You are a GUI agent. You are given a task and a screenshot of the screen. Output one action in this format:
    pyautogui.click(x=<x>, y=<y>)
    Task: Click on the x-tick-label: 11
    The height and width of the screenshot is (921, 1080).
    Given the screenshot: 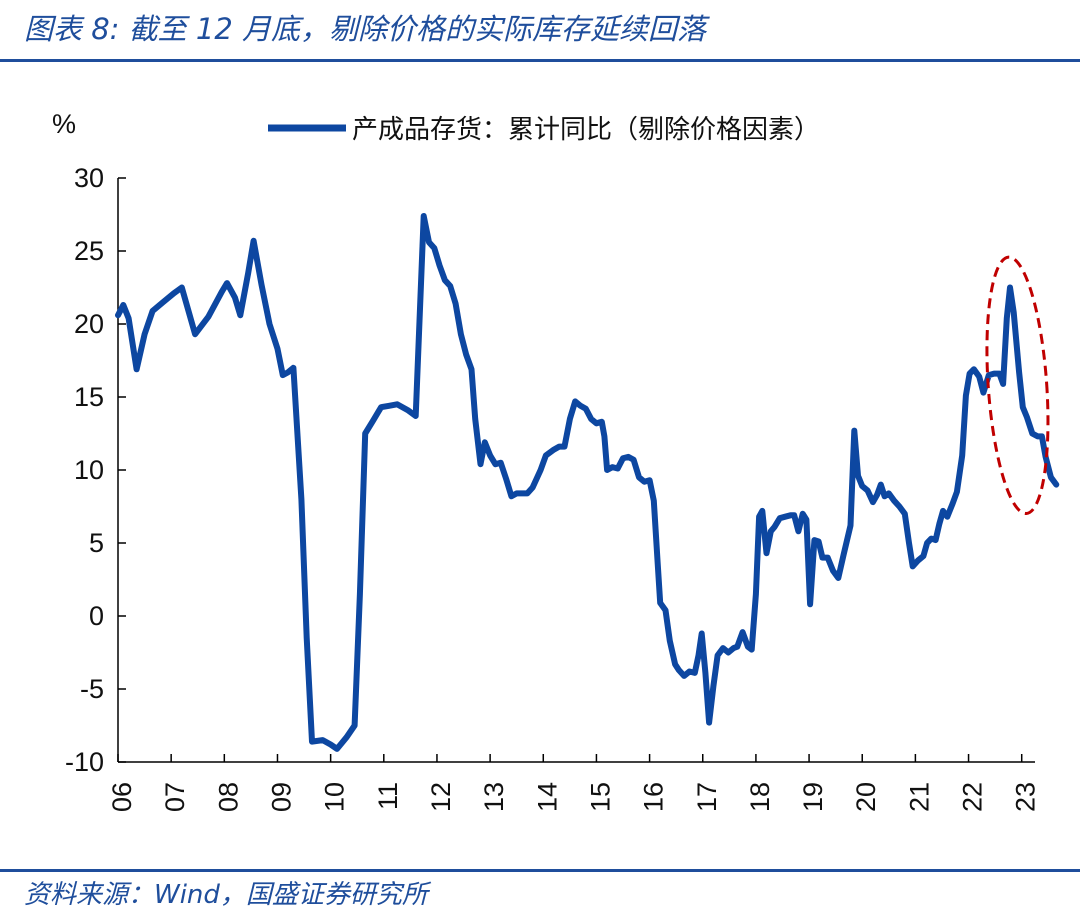 What is the action you would take?
    pyautogui.click(x=388, y=796)
    